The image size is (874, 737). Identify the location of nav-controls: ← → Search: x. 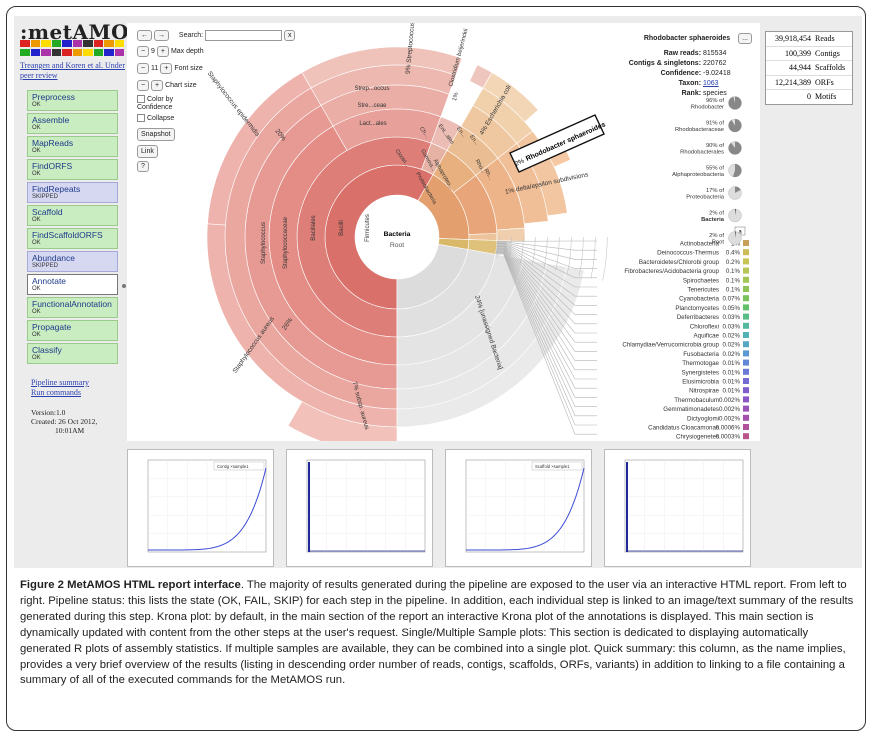
(216, 36).